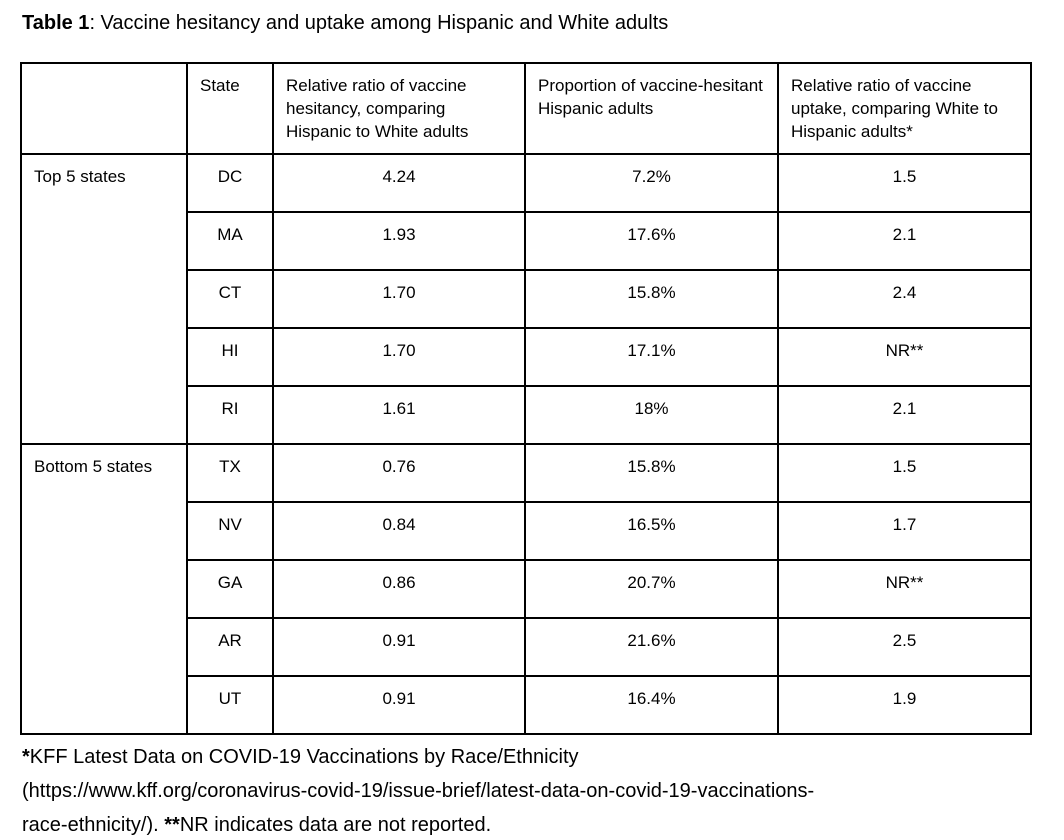 The width and height of the screenshot is (1064, 840). Describe the element at coordinates (399, 473) in the screenshot. I see `hesitancy-ratio-cell: 0.76` at that location.